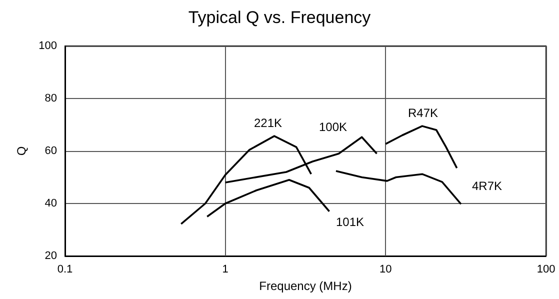  I want to click on annotation: 100K, so click(333, 127).